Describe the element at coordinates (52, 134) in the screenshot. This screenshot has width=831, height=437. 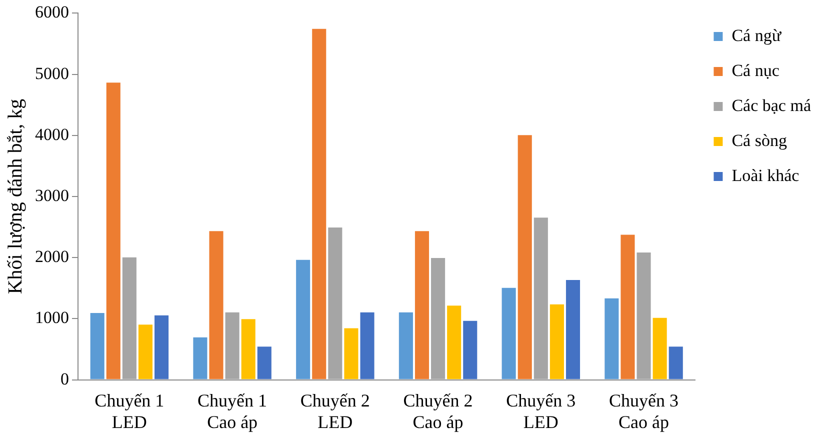
I see `y-tick-label: 4000` at that location.